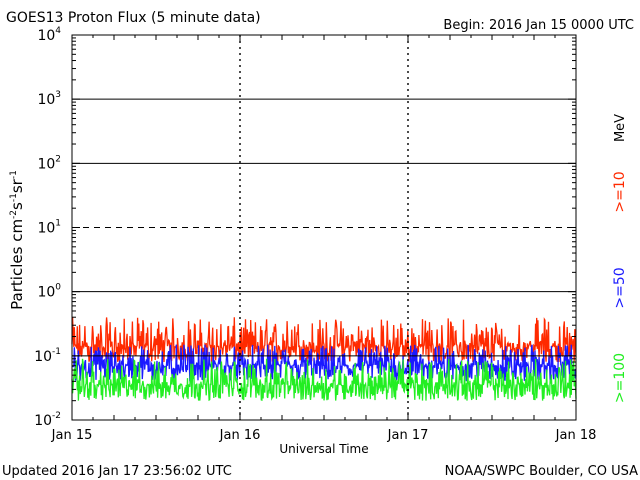 The image size is (640, 480). What do you see at coordinates (49, 292) in the screenshot?
I see `y-tick-label: 10⁰` at bounding box center [49, 292].